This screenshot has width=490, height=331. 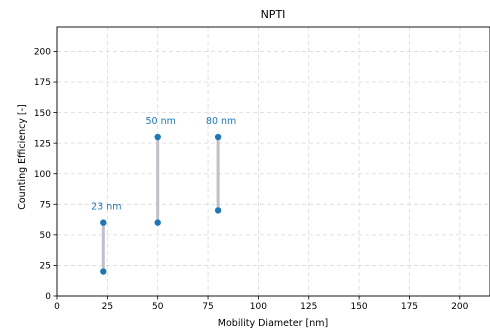 I want to click on y-axis-label: Counting Efficiency [-], so click(x=22, y=157).